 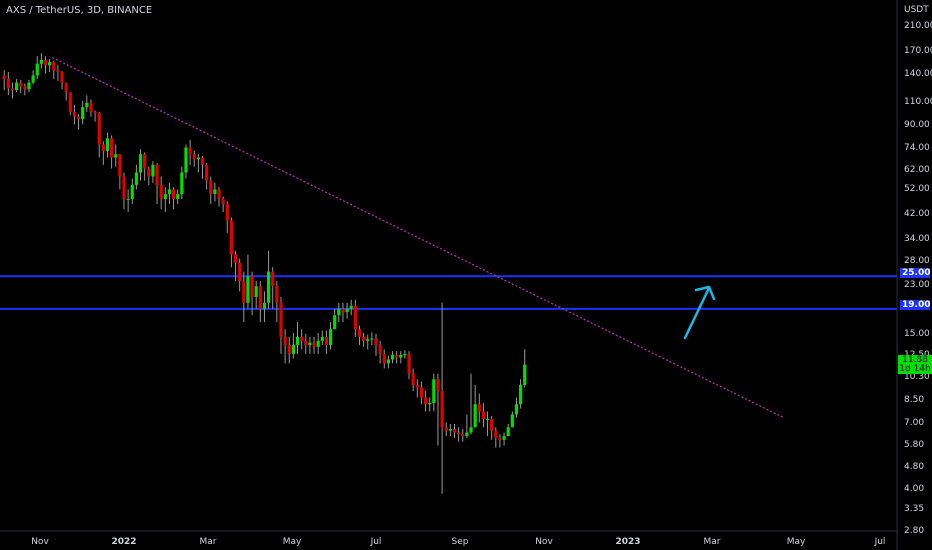 What do you see at coordinates (915, 369) in the screenshot?
I see `bar-countdown: 1d 14h` at bounding box center [915, 369].